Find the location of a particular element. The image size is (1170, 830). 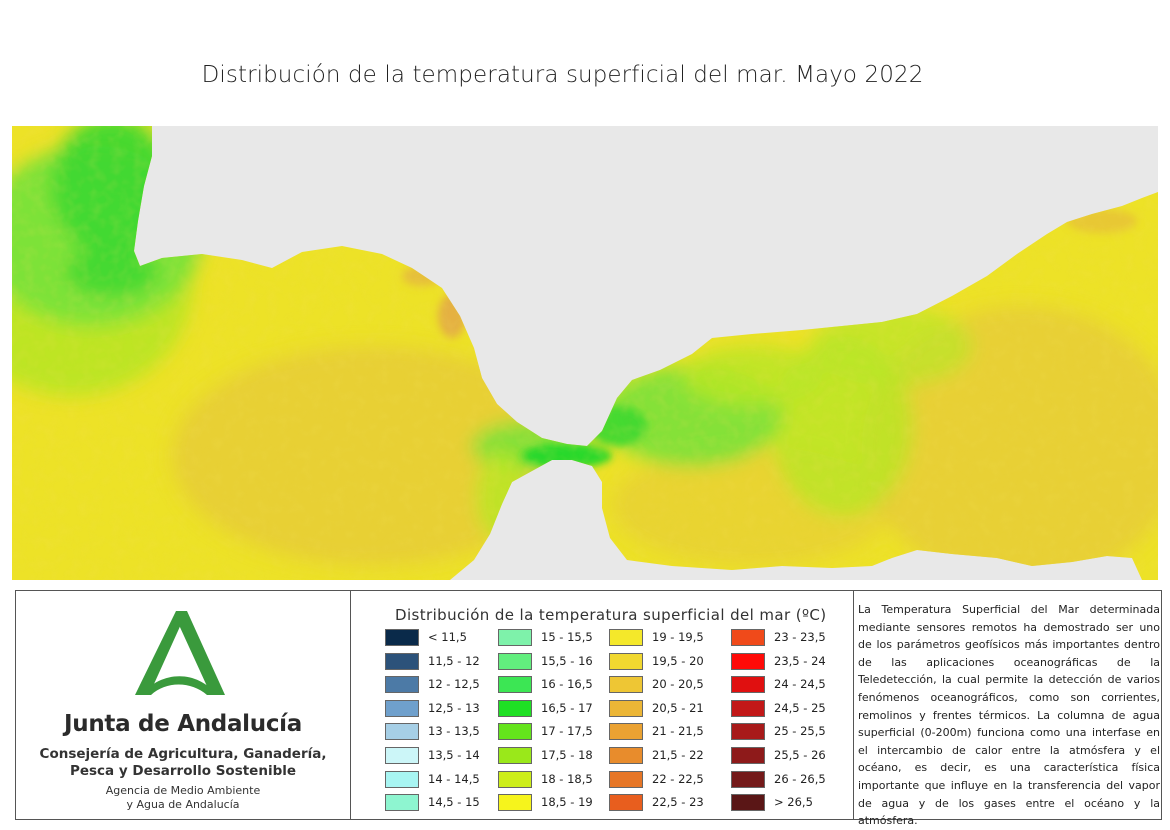

legend-item: 17,5 - 18 is located at coordinates (558, 755).